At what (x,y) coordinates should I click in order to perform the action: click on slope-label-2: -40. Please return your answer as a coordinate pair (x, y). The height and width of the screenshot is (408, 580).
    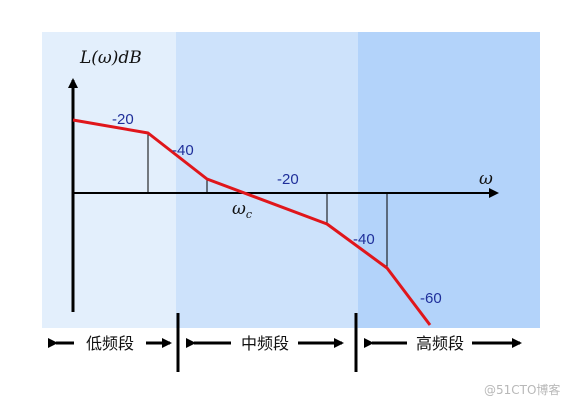
    Looking at the image, I should click on (183, 150).